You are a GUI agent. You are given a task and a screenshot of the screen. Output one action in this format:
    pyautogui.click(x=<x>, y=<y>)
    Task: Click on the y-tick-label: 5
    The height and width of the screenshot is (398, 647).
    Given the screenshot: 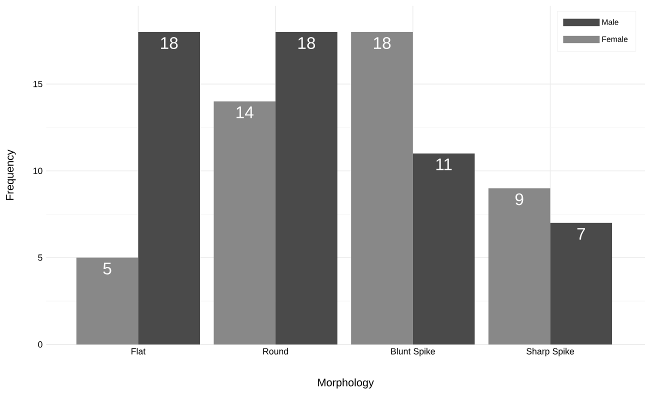 What is the action you would take?
    pyautogui.click(x=40, y=257)
    